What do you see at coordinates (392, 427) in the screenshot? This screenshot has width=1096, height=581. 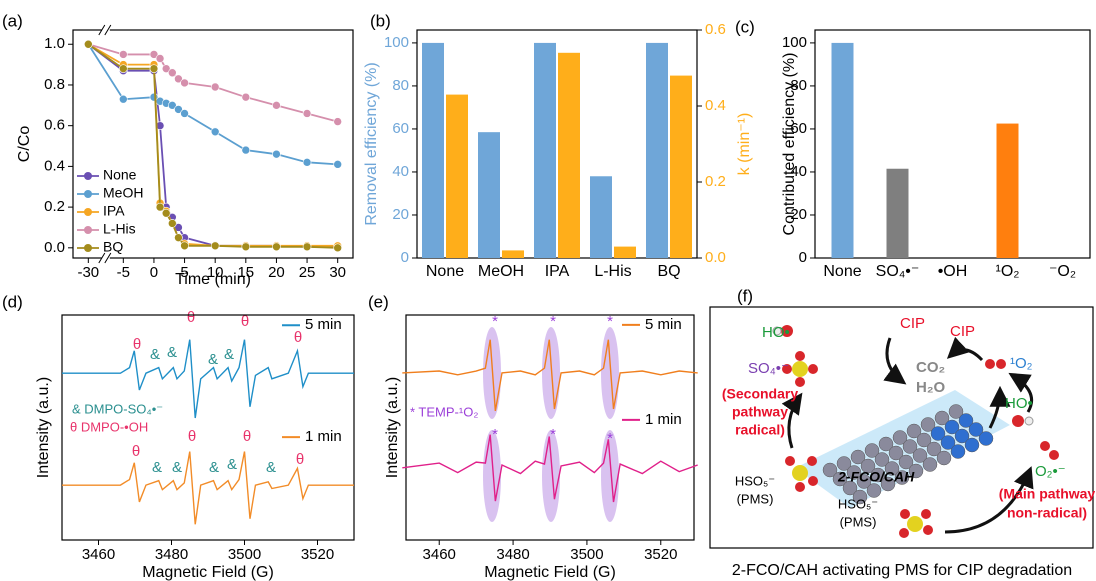 I see `y-axis-title: Intensity (a.u.)` at bounding box center [392, 427].